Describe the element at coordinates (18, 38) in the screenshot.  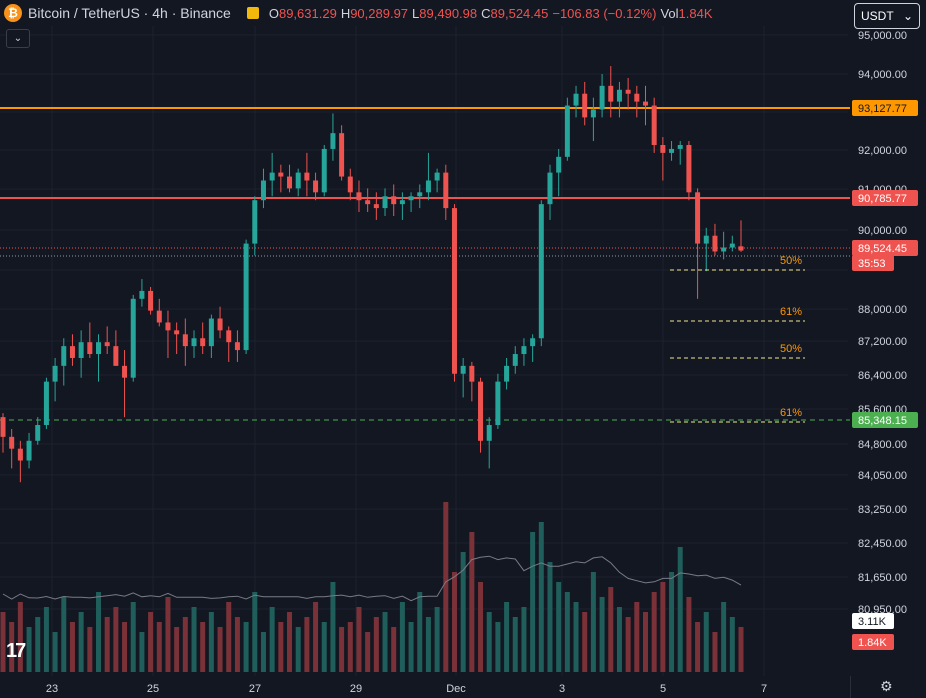
I see `collapse-legend-button: ⌄` at that location.